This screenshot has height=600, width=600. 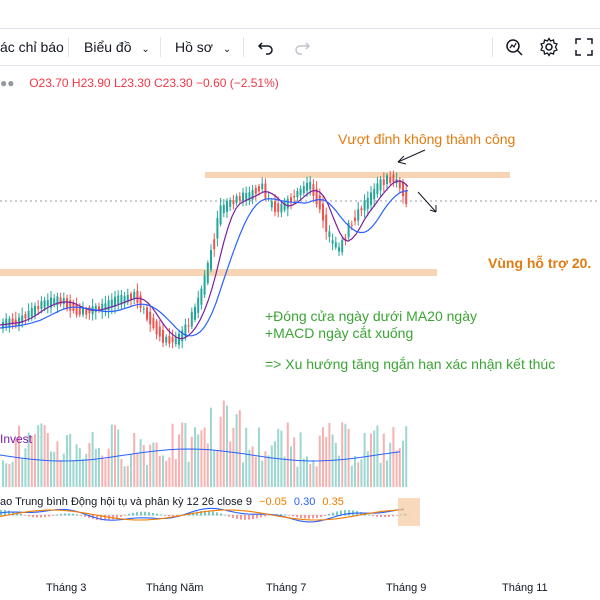 I want to click on chart-type-button: Biểu đồ ⌄, so click(x=117, y=47).